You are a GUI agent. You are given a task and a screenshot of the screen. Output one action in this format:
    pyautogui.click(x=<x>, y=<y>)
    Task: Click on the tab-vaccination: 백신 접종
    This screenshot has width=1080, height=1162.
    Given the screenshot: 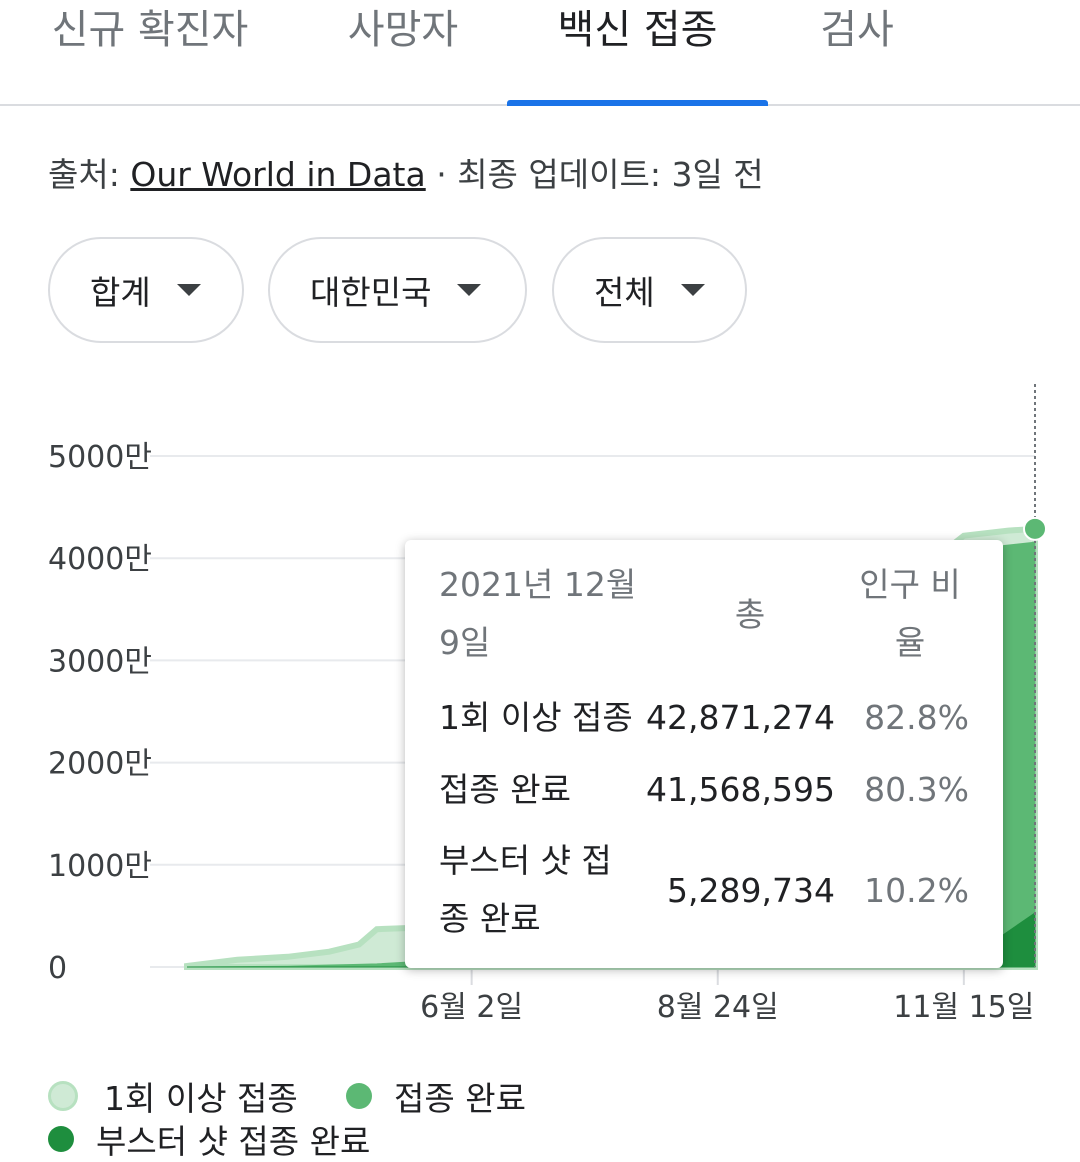 What is the action you would take?
    pyautogui.click(x=637, y=53)
    